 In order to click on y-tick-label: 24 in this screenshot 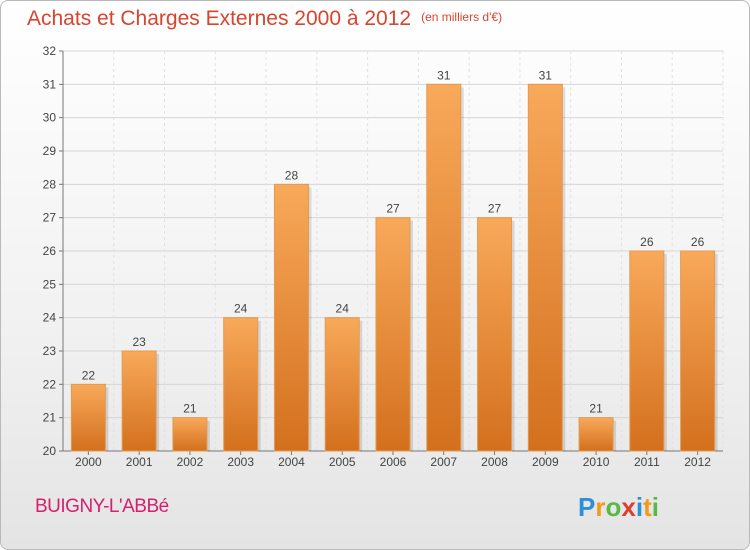, I will do `click(50, 318)`.